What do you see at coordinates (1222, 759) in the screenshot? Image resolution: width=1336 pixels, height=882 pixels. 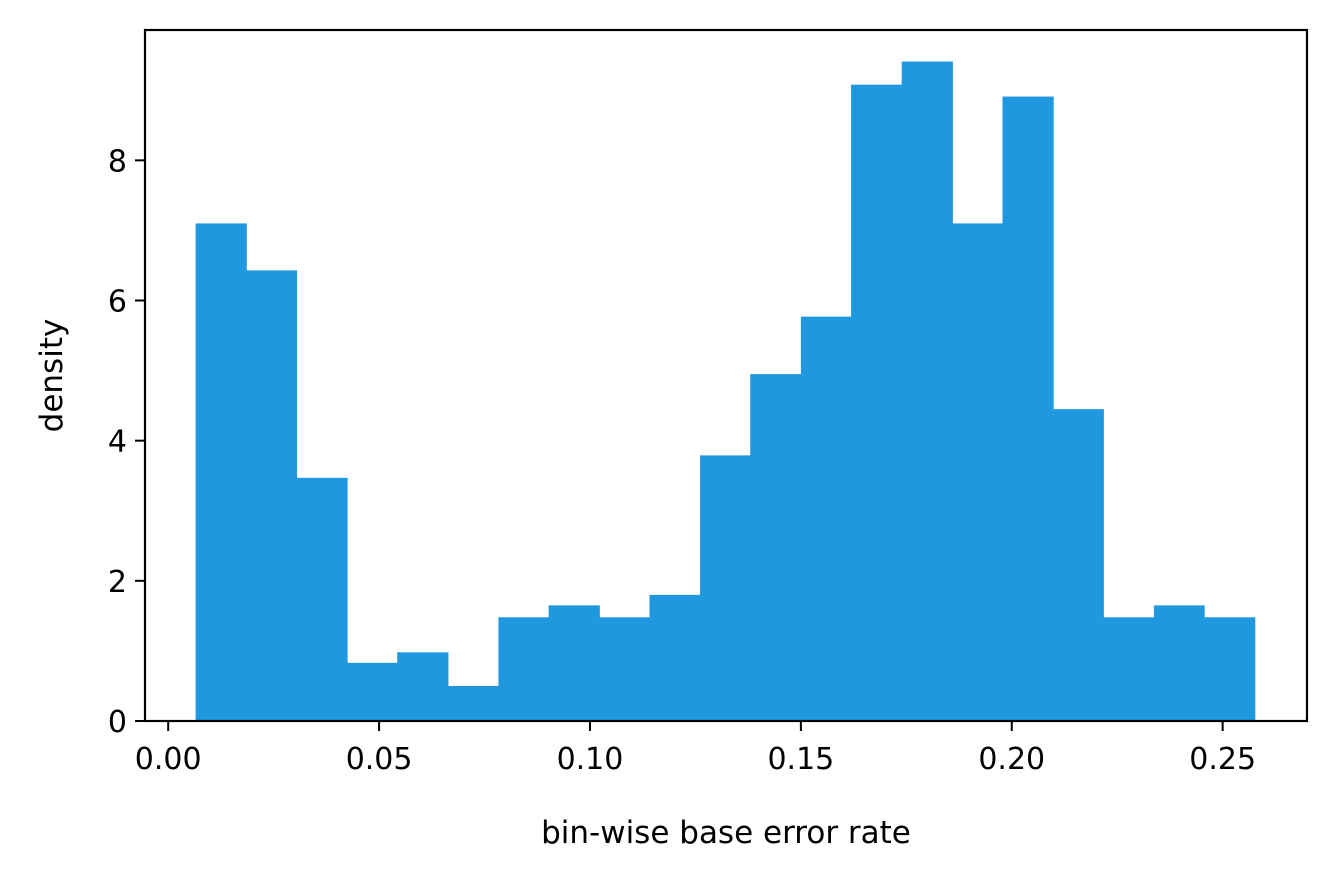 I see `x-tick-label: 0.25` at bounding box center [1222, 759].